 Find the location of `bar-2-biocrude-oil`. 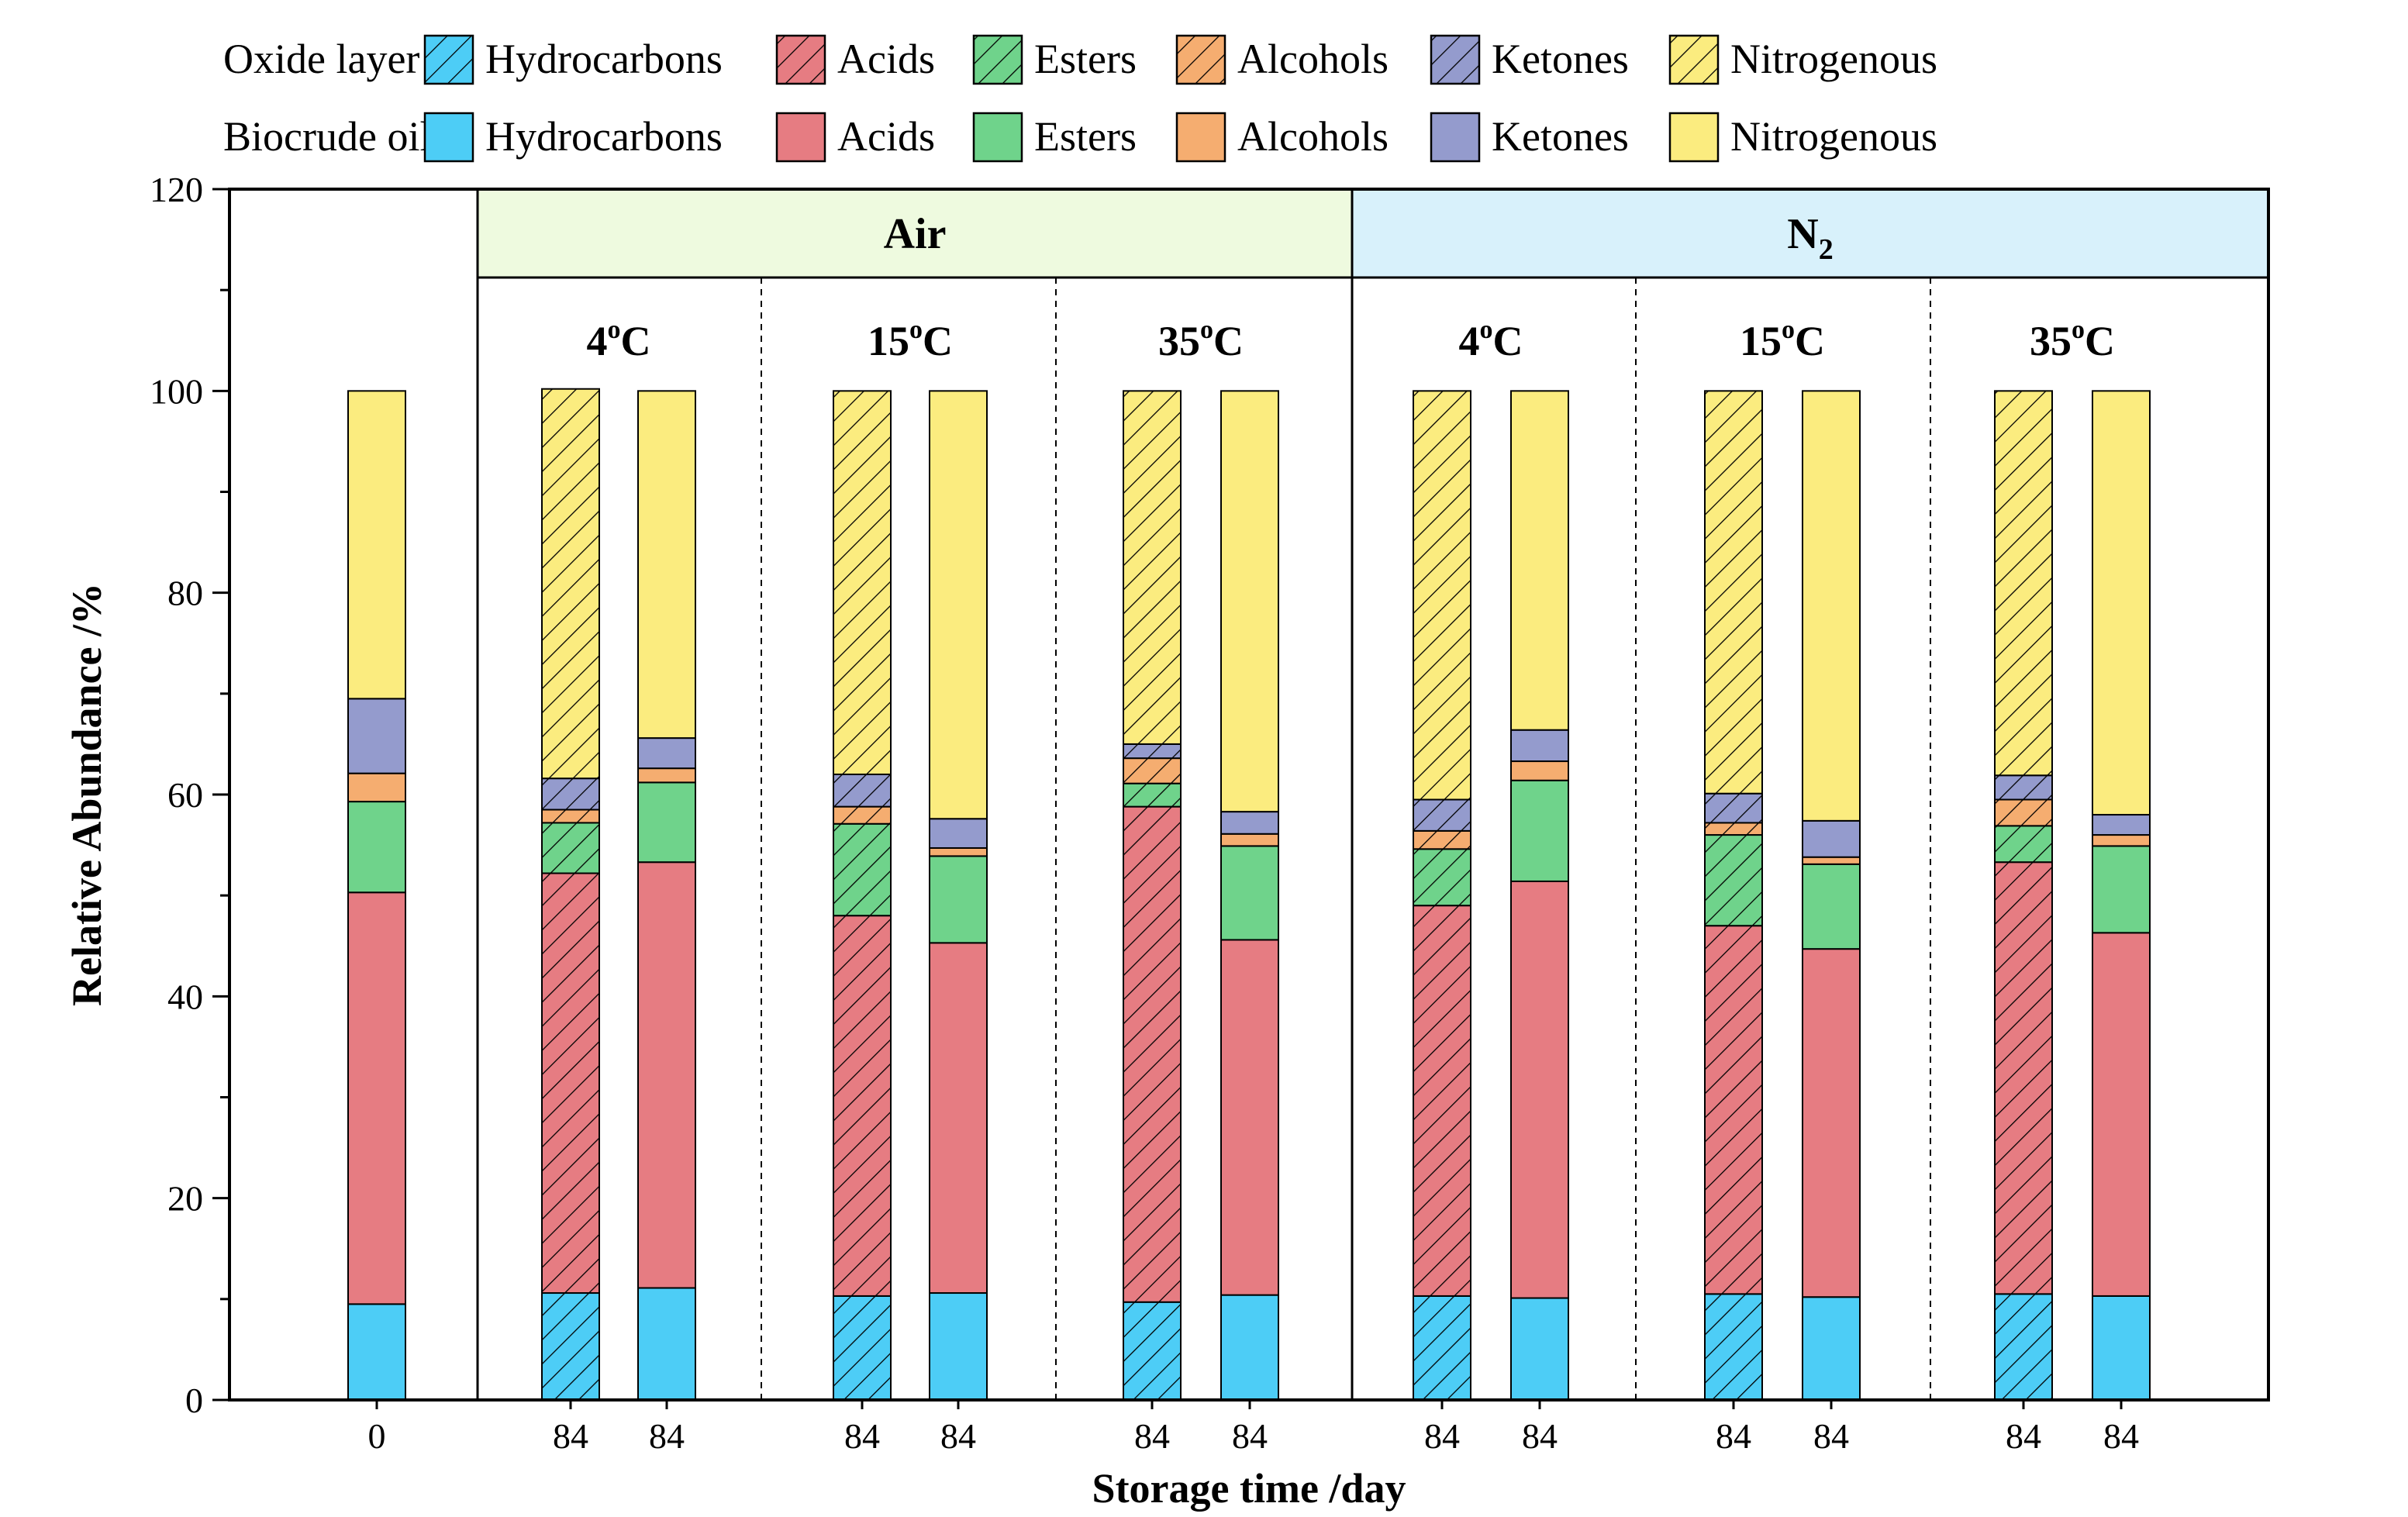

bar-2-biocrude-oil is located at coordinates (666, 896).